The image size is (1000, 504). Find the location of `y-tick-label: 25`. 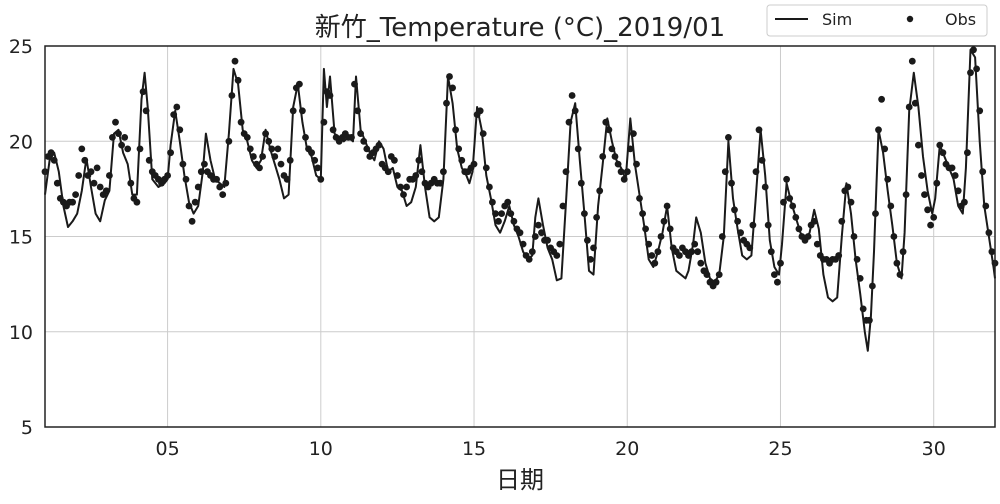

y-tick-label: 25 is located at coordinates (21, 47).